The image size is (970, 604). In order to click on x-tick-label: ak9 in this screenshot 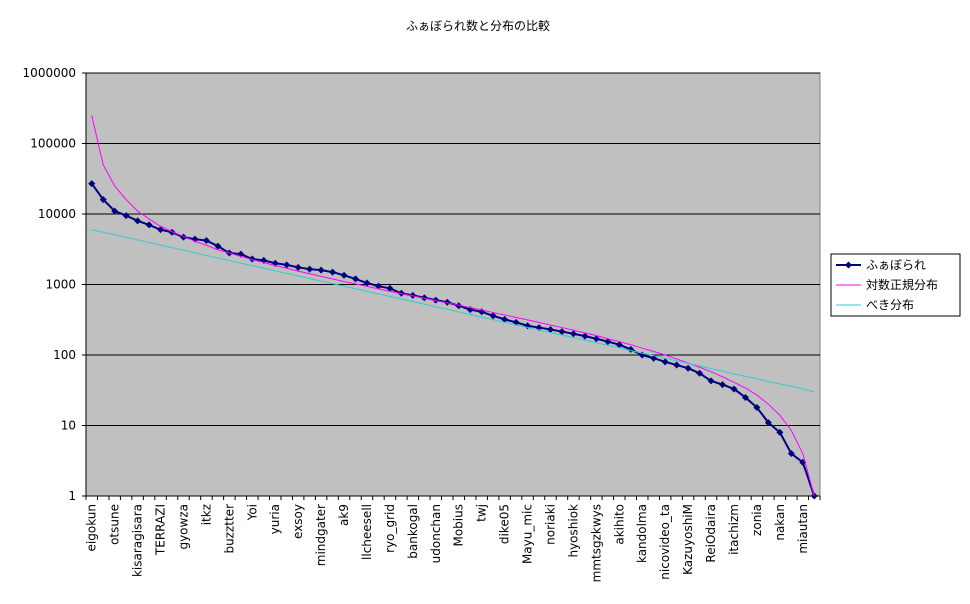, I will do `click(344, 515)`.